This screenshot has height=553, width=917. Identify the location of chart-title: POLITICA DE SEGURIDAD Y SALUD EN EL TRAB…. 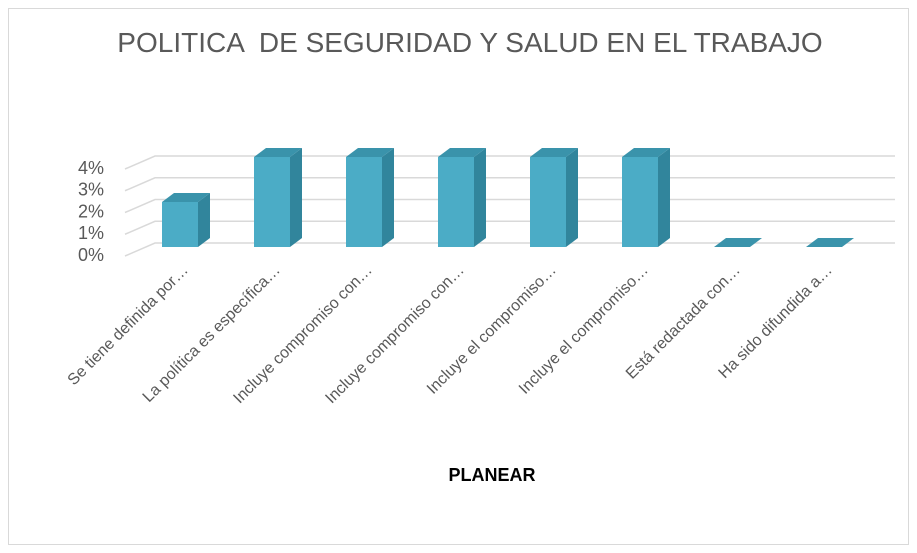
(469, 42).